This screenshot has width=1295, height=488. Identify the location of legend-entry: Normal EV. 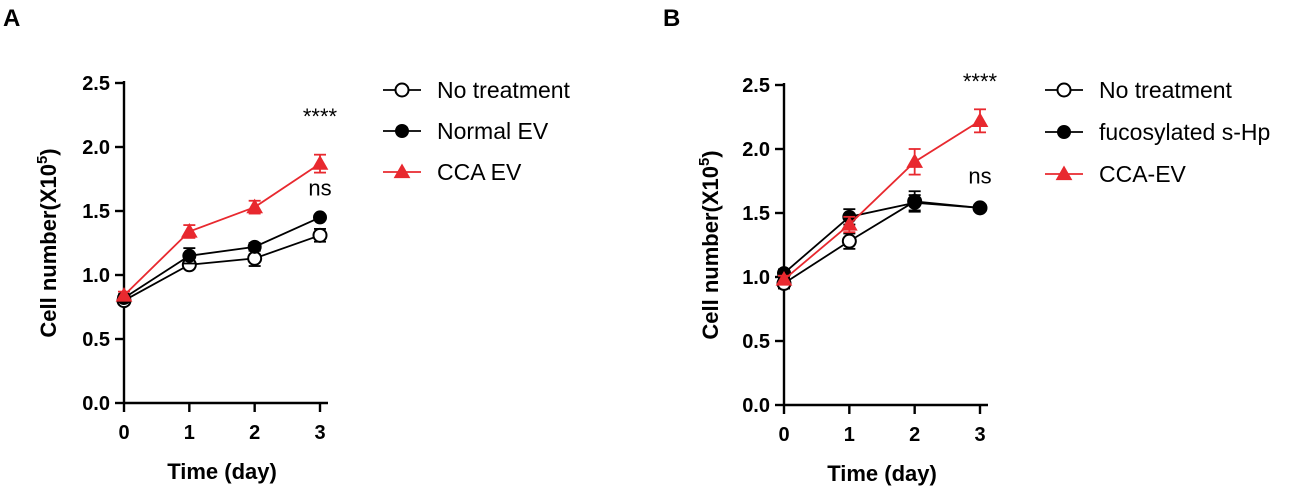
(466, 131).